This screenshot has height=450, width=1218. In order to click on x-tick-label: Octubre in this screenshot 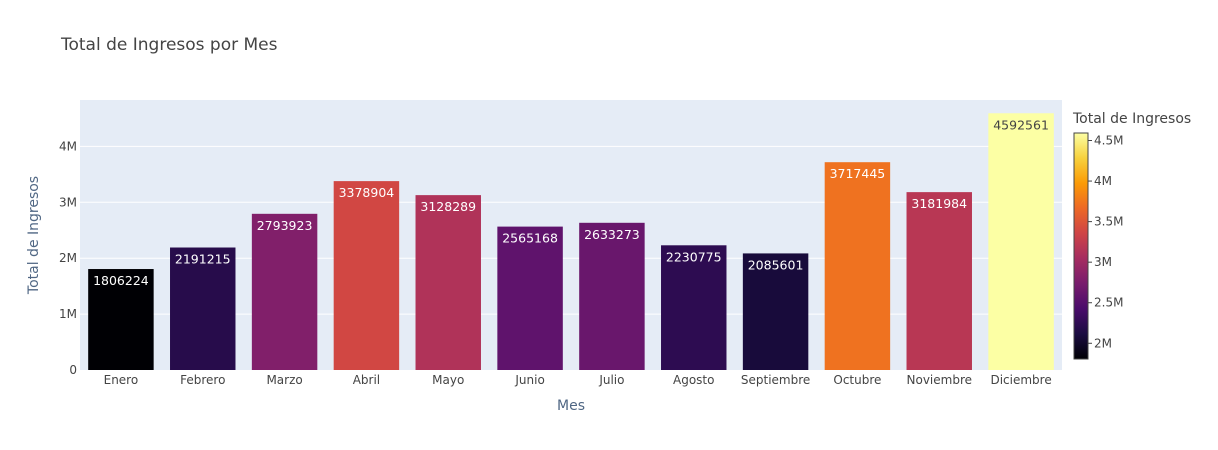, I will do `click(857, 380)`.